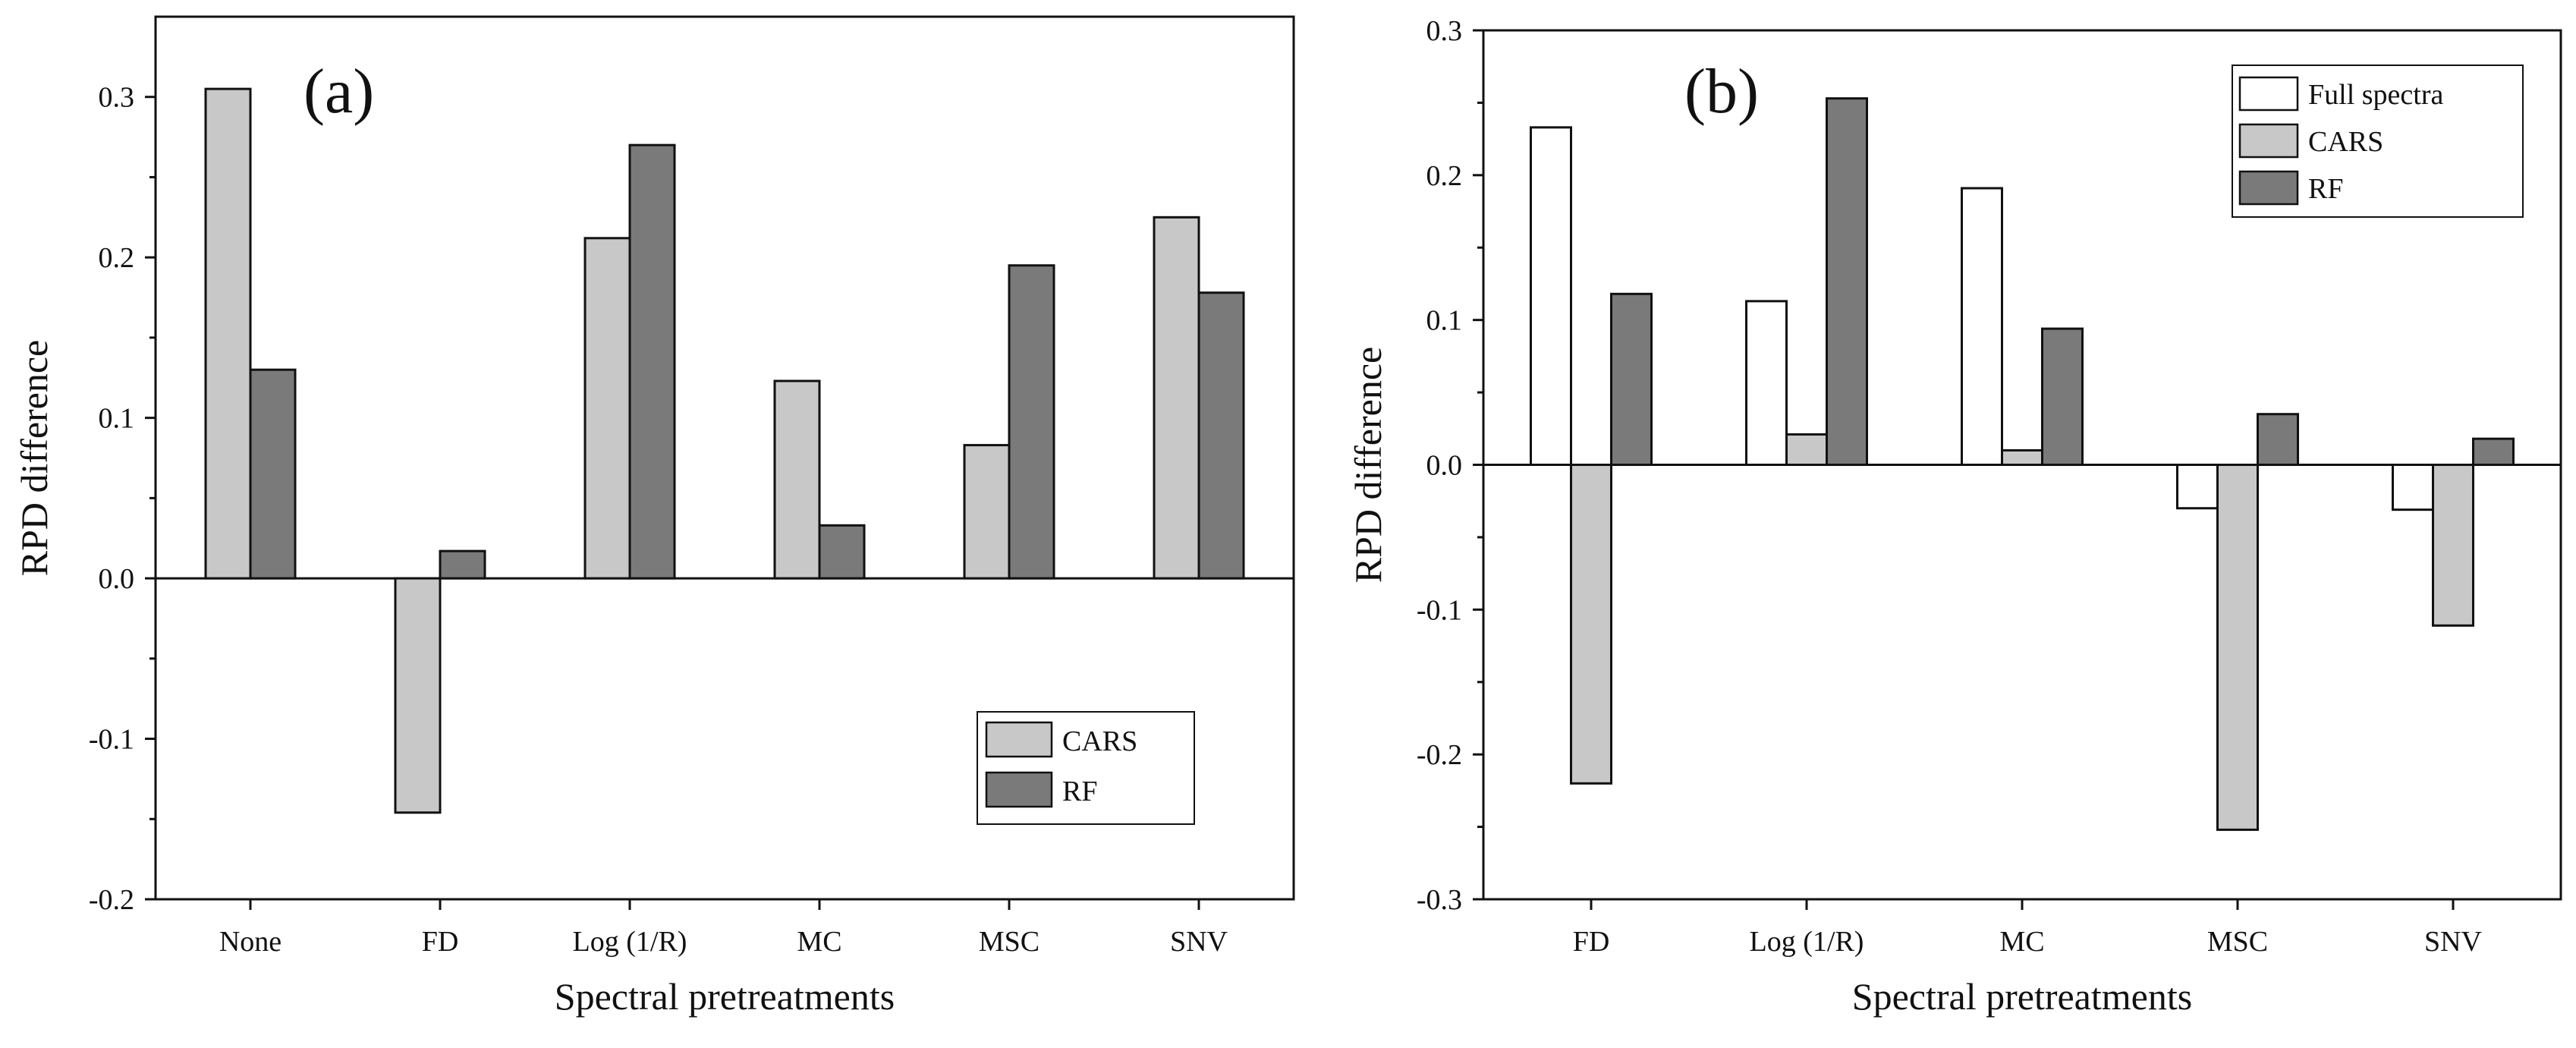  What do you see at coordinates (1982, 326) in the screenshot?
I see `bar-full-spectra-mc` at bounding box center [1982, 326].